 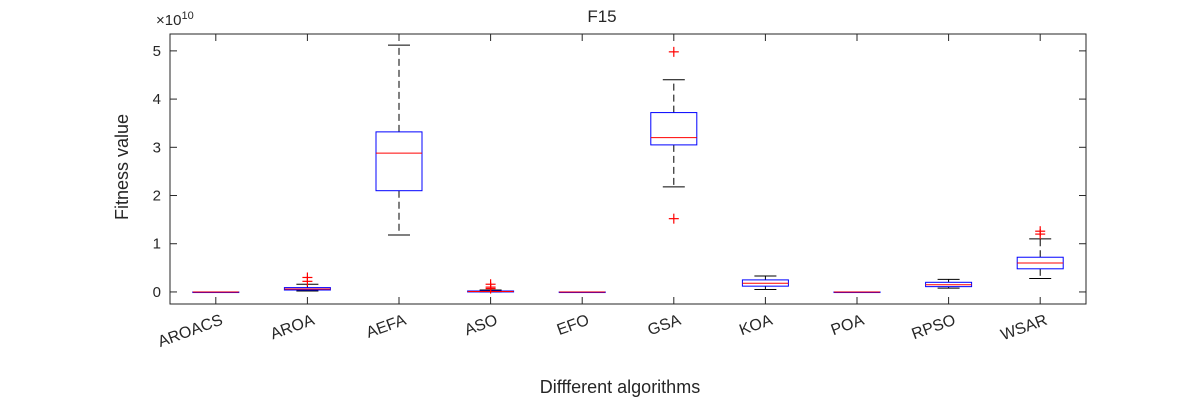 I want to click on x-tick-label: POA, so click(x=848, y=326).